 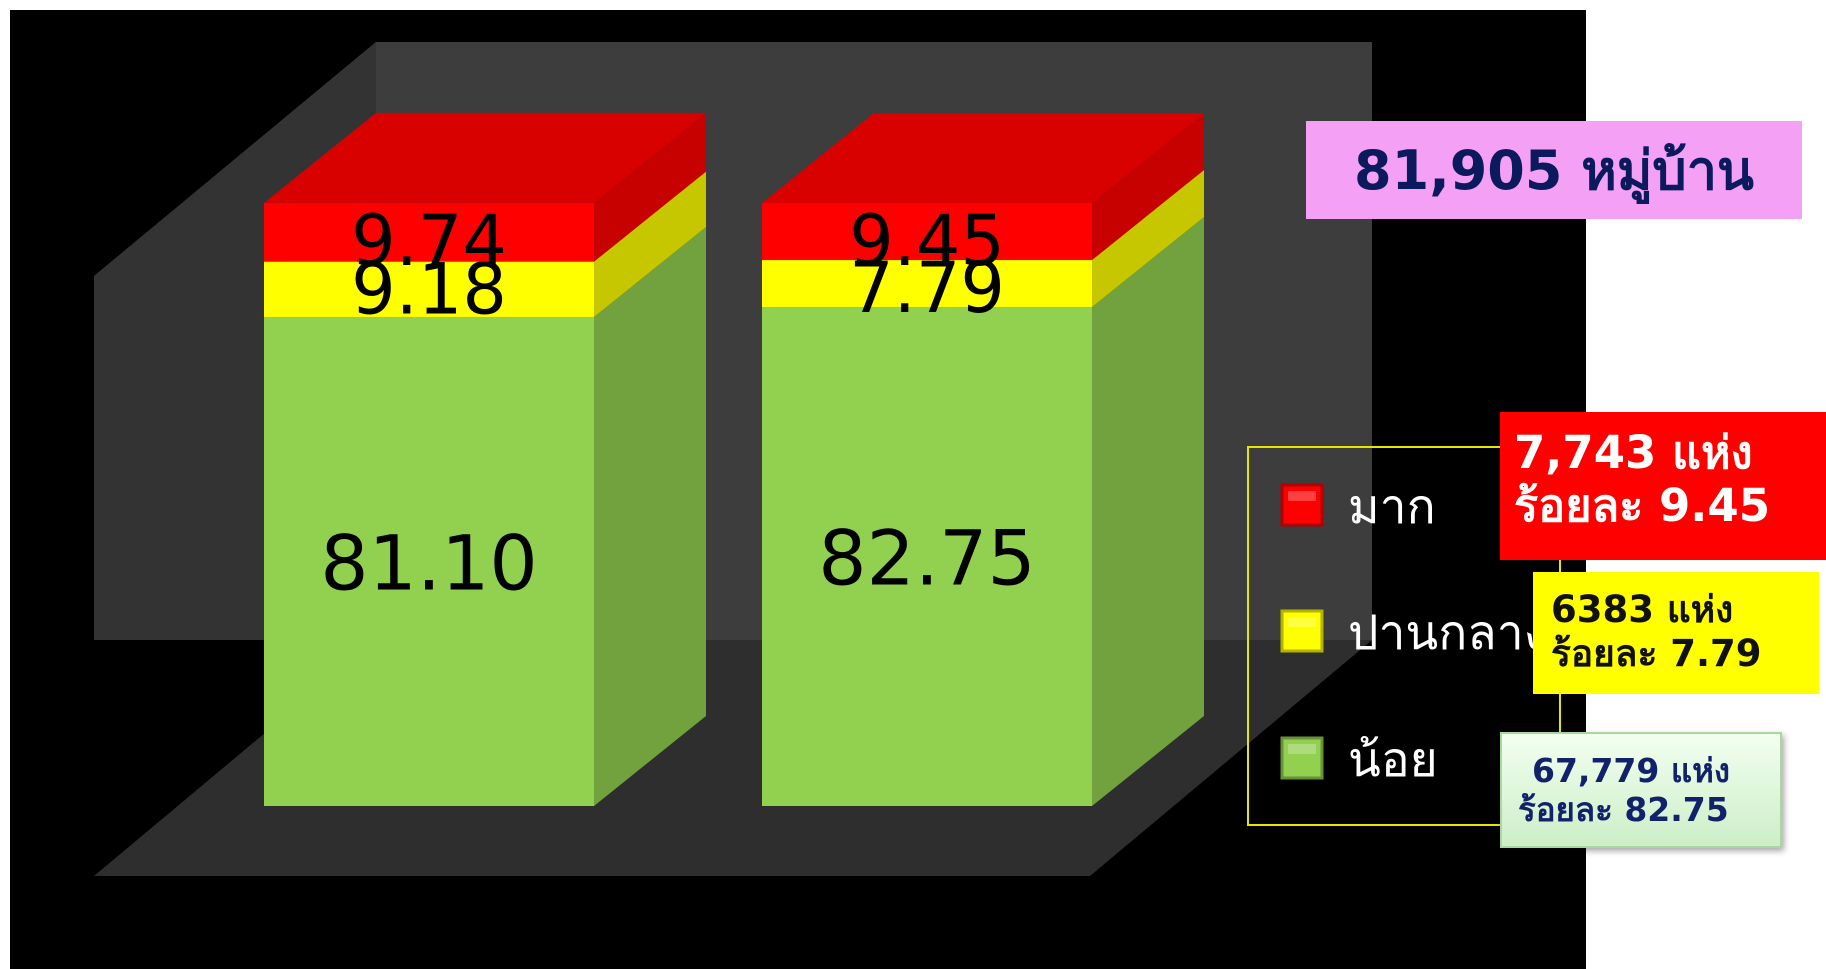 I want to click on callout-low: 67,779 แห่ง ร้อยละ 82.75, so click(x=1641, y=790).